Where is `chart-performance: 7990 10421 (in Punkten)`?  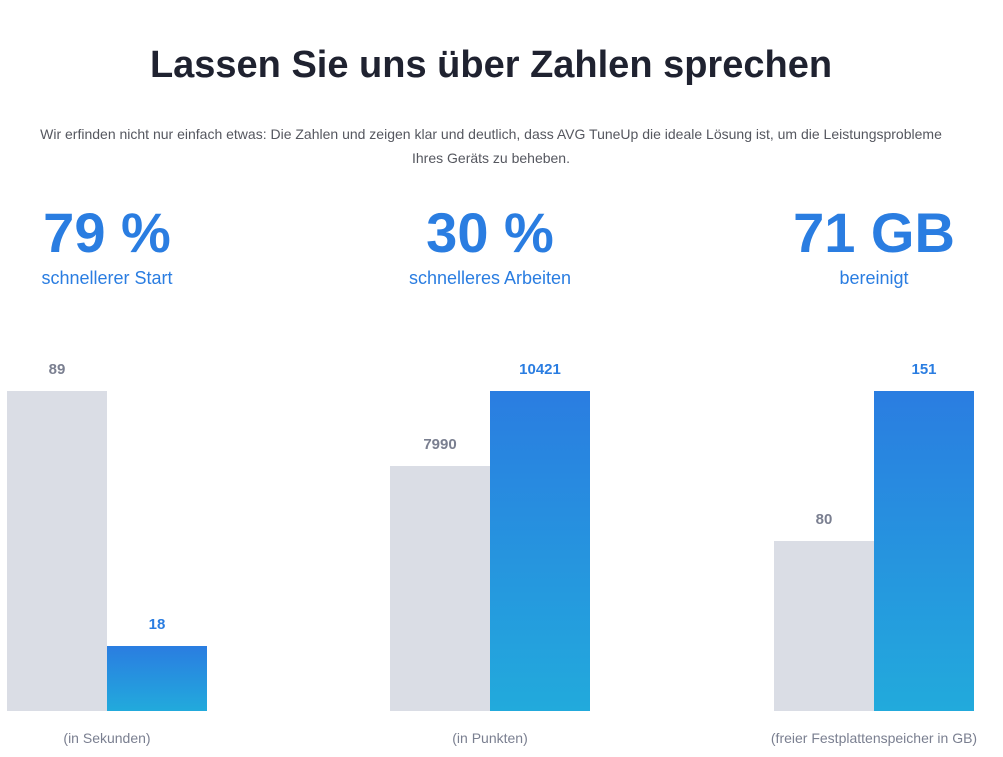
chart-performance: 7990 10421 (in Punkten) is located at coordinates (490, 548).